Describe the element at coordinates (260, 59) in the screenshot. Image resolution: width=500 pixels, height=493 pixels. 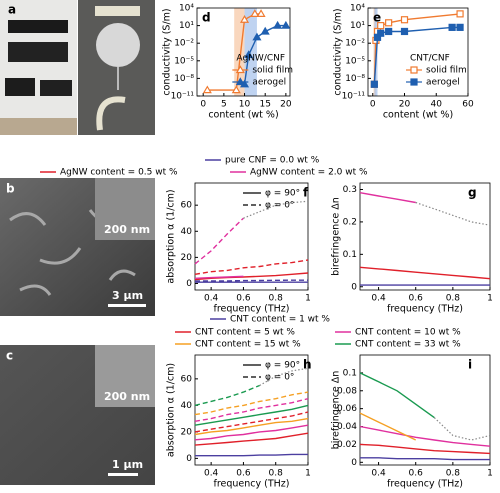
I see `legend-title: AgNW/CNF` at that location.